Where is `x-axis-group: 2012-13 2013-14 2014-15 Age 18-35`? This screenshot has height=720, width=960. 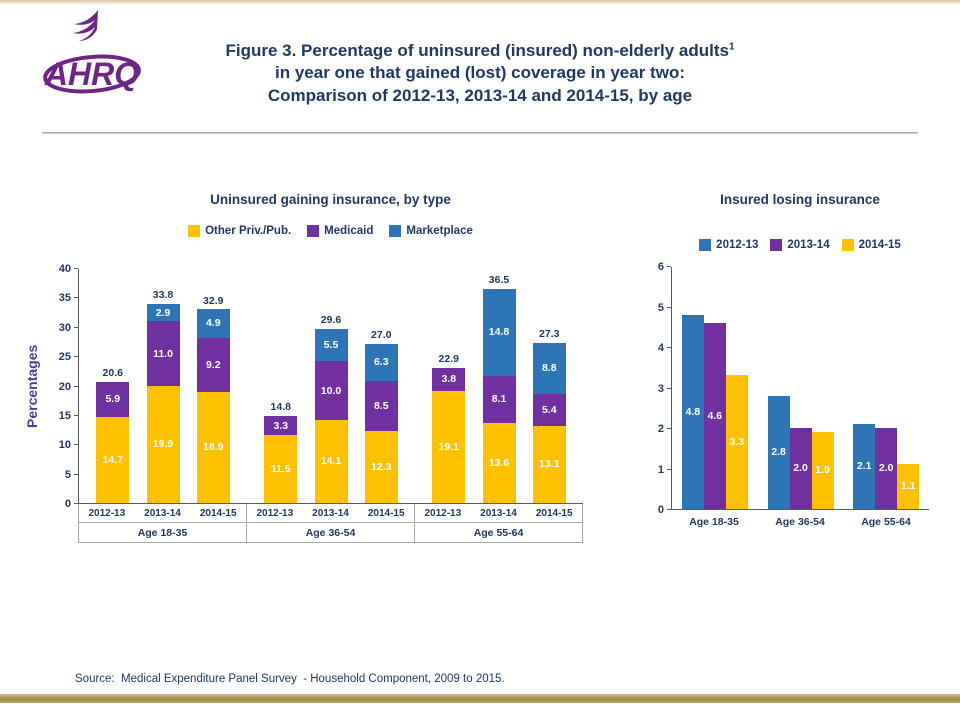 x-axis-group: 2012-13 2013-14 2014-15 Age 18-35 is located at coordinates (163, 523).